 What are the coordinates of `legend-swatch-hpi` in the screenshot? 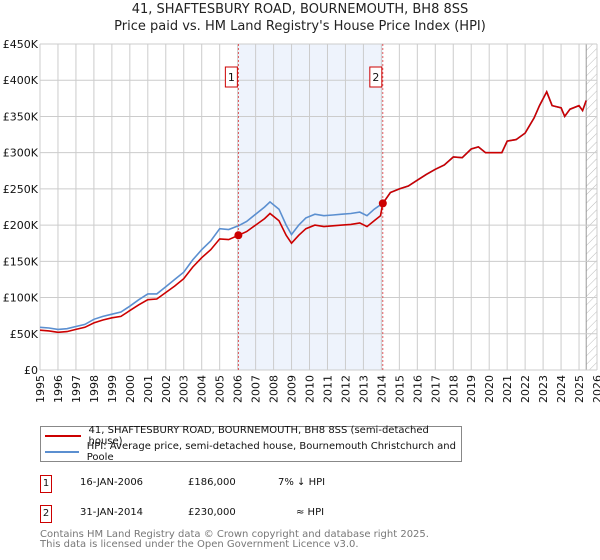 It's located at (62, 452).